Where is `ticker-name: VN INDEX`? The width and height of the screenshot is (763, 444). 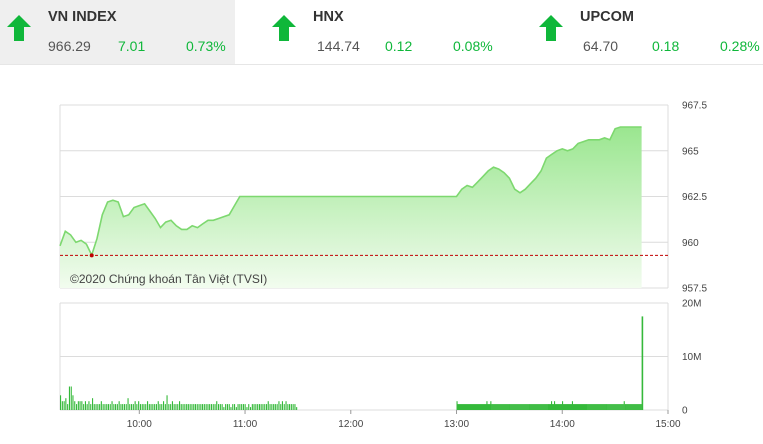
ticker-name: VN INDEX is located at coordinates (82, 17).